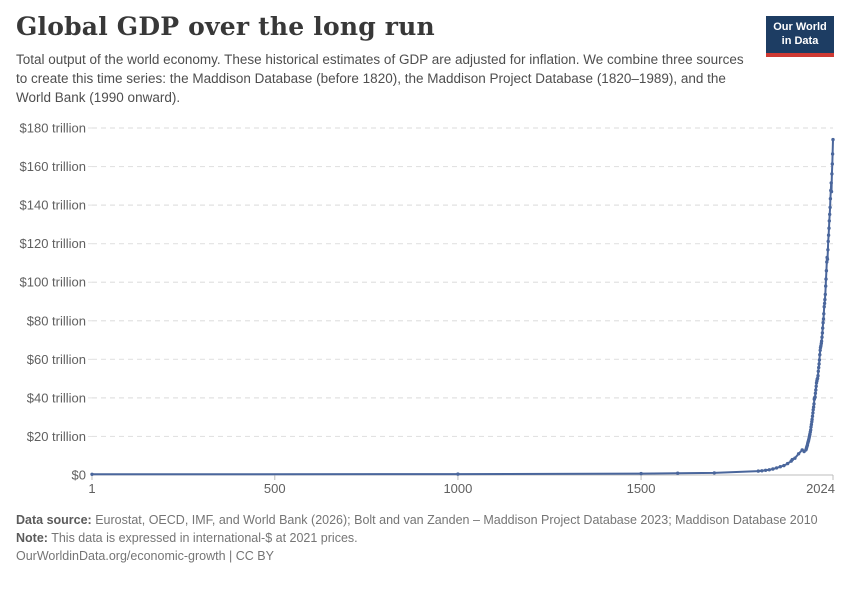 This screenshot has width=850, height=600. I want to click on y-tick-label: $20 trillion, so click(56, 436).